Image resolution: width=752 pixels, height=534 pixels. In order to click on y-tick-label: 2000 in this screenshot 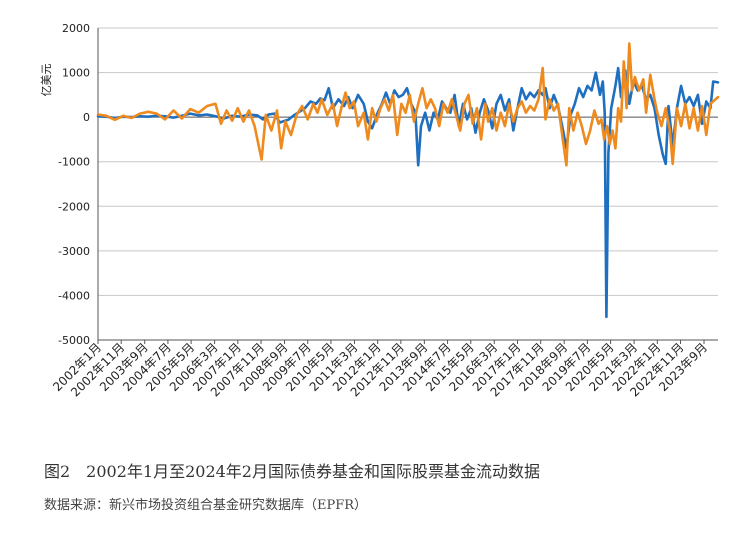, I will do `click(76, 28)`.